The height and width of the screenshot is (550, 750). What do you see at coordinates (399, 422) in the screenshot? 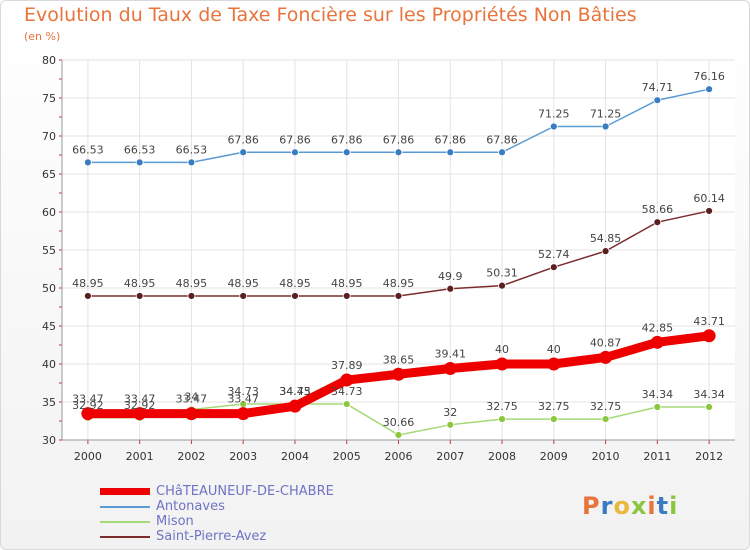
I see `data-label-mison: 30.66` at bounding box center [399, 422].